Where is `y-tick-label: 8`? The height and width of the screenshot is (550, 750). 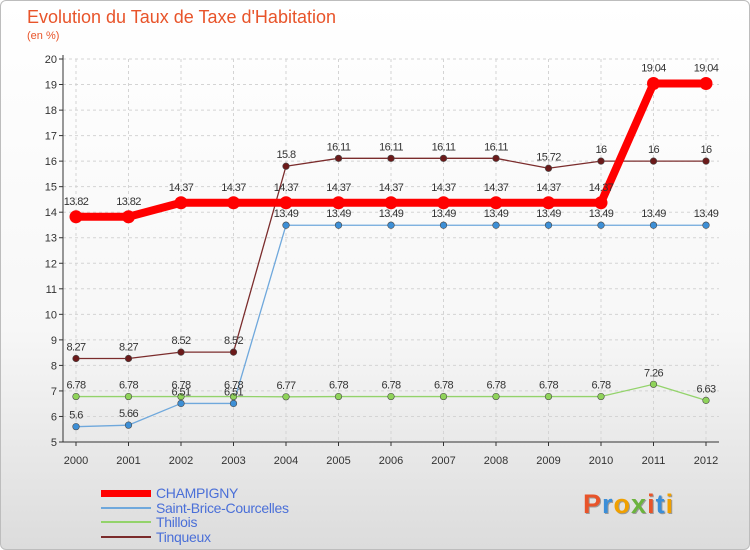
y-tick-label: 8 is located at coordinates (54, 366).